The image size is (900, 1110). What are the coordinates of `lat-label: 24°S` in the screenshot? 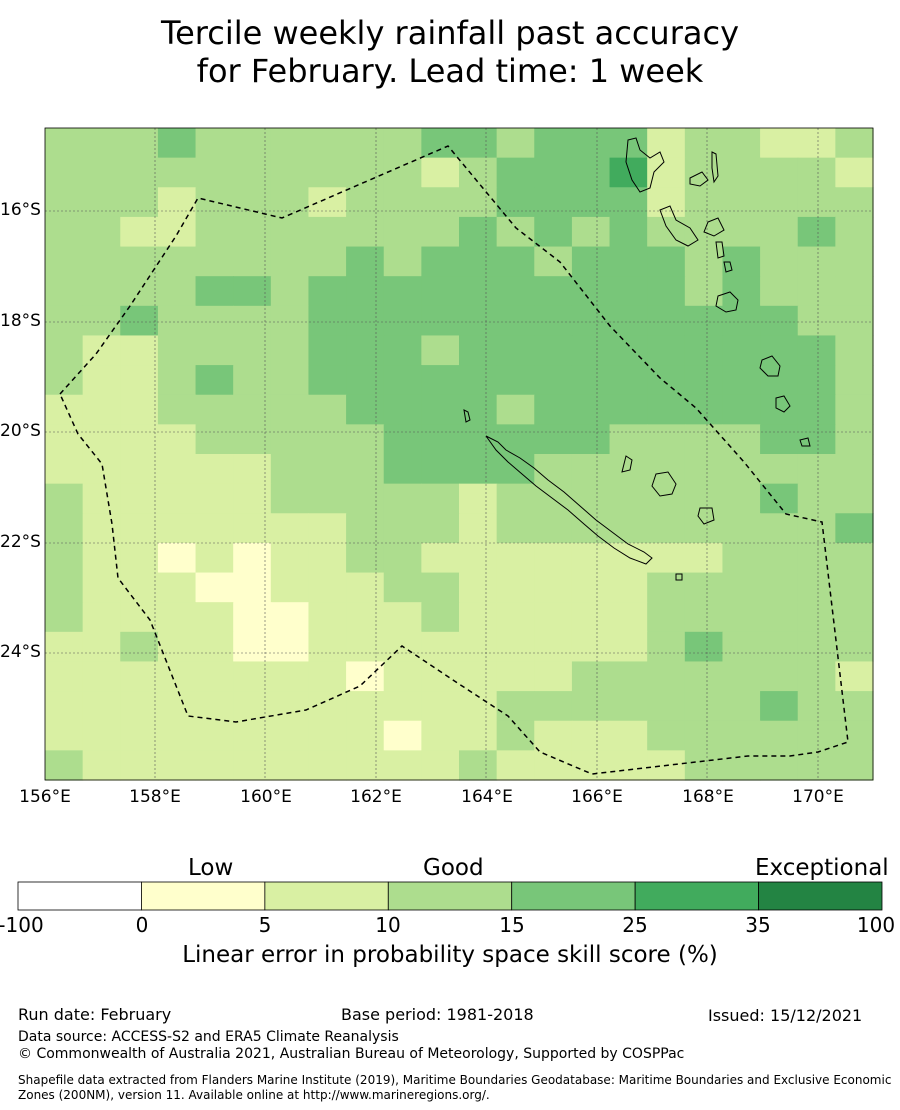 It's located at (20, 652).